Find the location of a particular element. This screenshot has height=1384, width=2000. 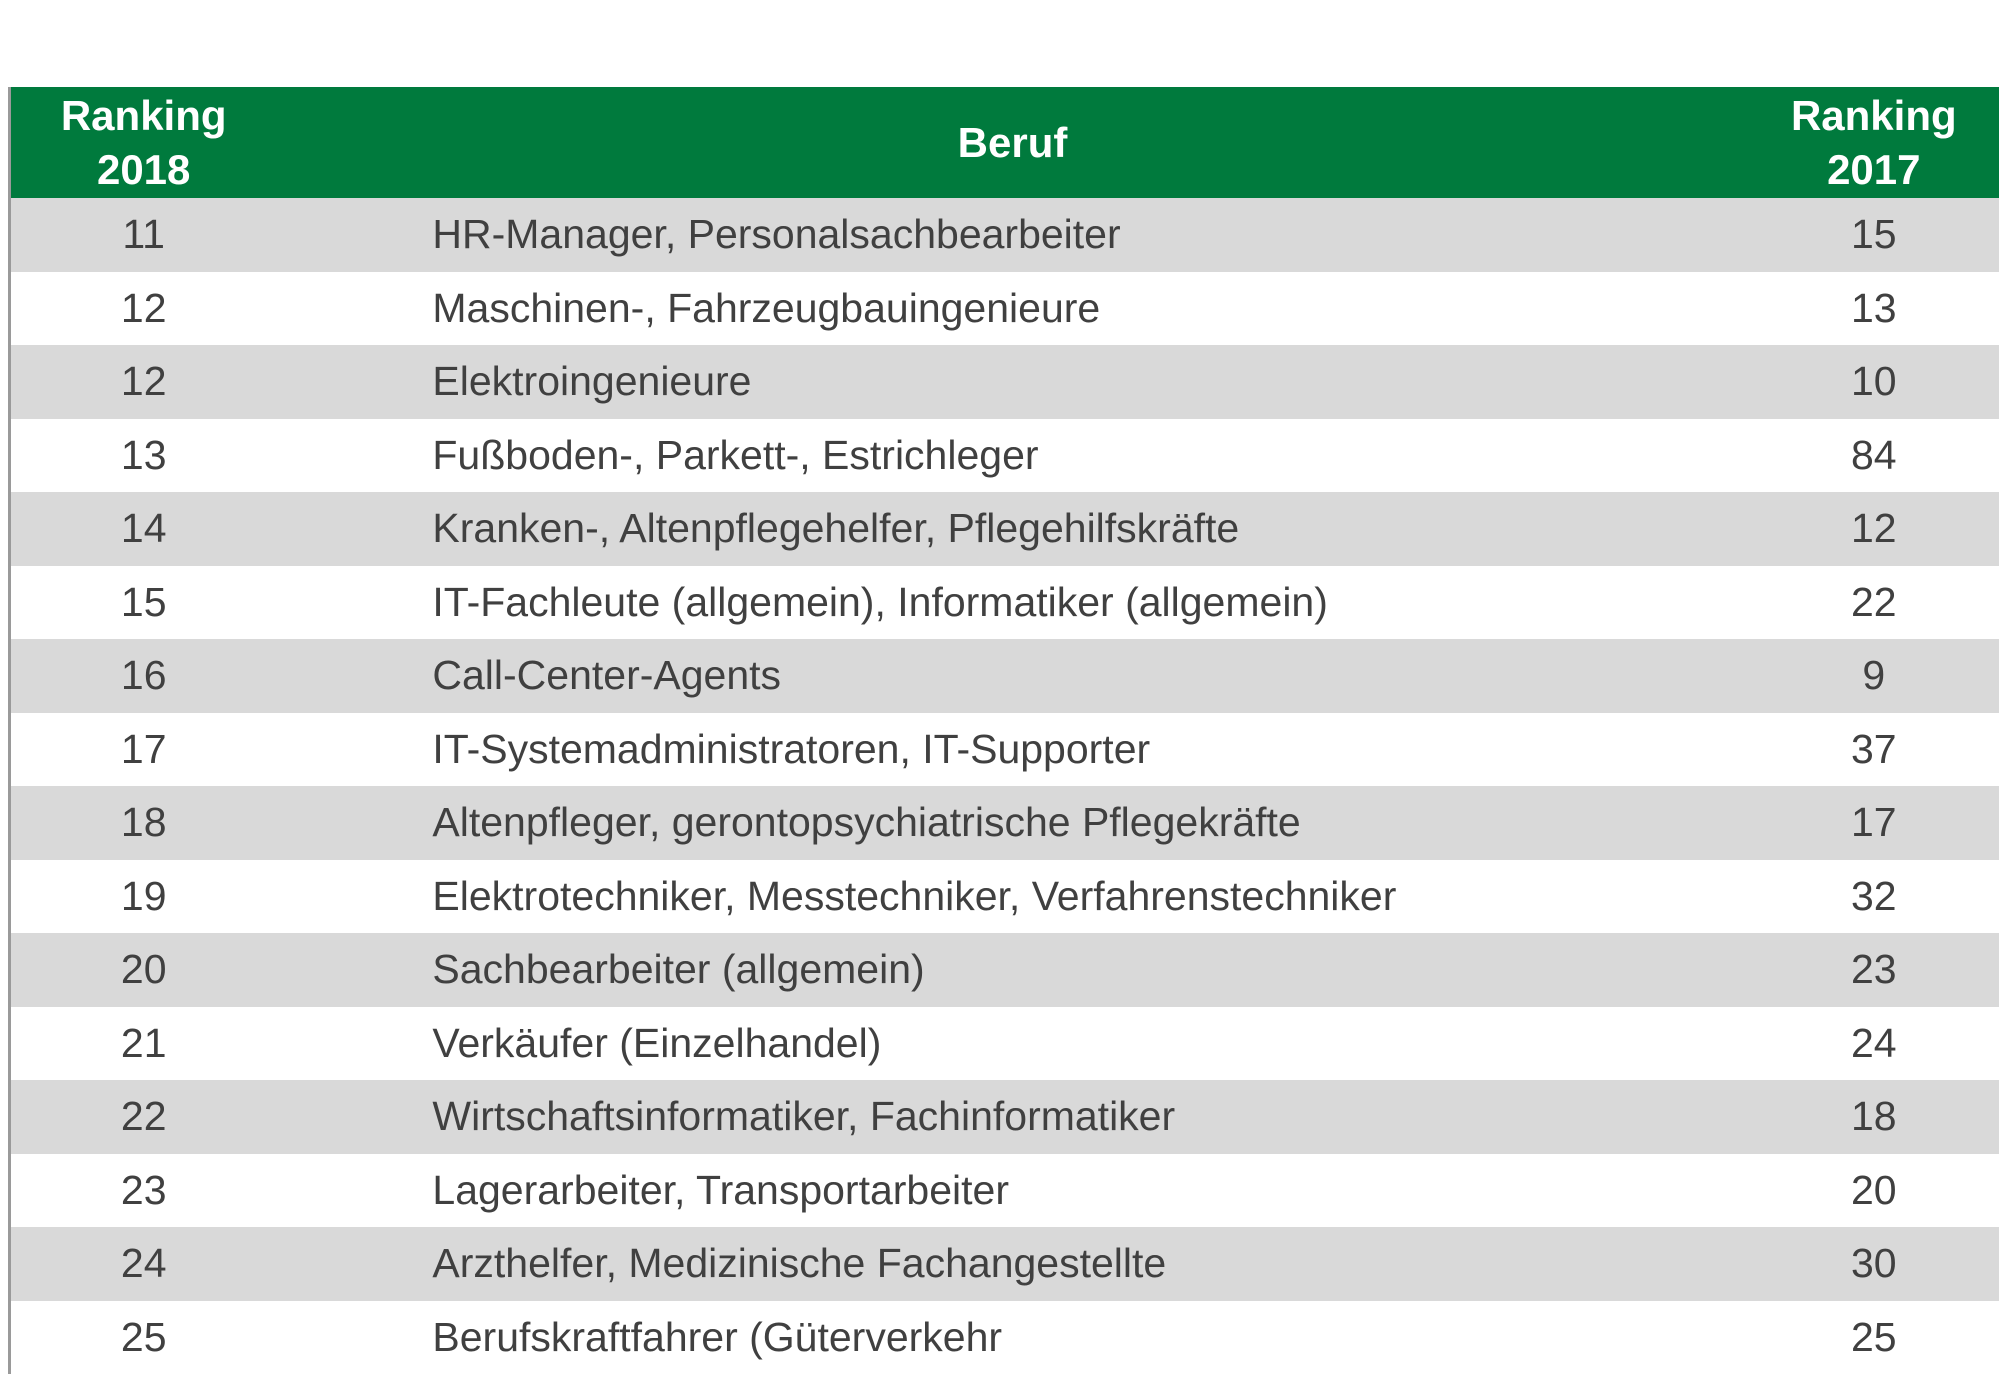

rank-2018: 19 is located at coordinates (144, 896).